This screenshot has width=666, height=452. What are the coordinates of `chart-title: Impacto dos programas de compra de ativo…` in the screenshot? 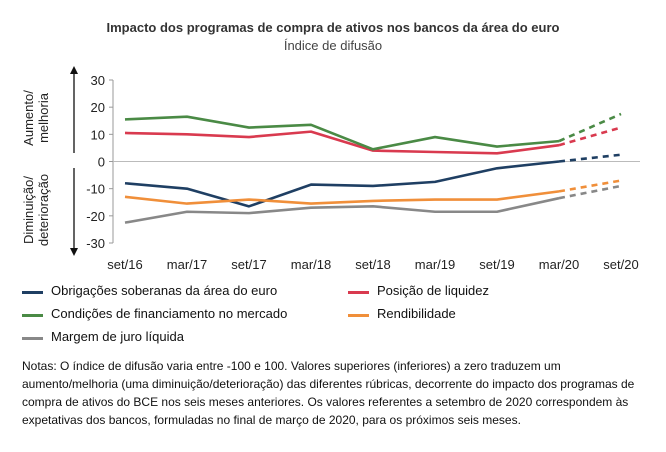 It's located at (333, 27).